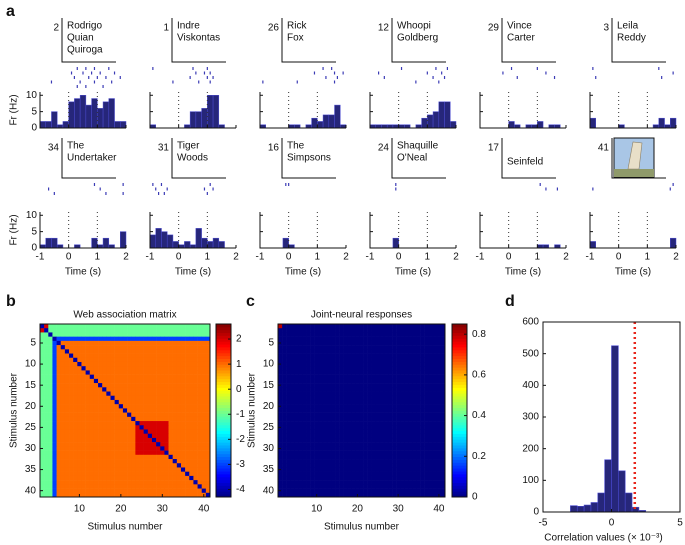 The width and height of the screenshot is (685, 545). I want to click on hist-bar, so click(77, 113).